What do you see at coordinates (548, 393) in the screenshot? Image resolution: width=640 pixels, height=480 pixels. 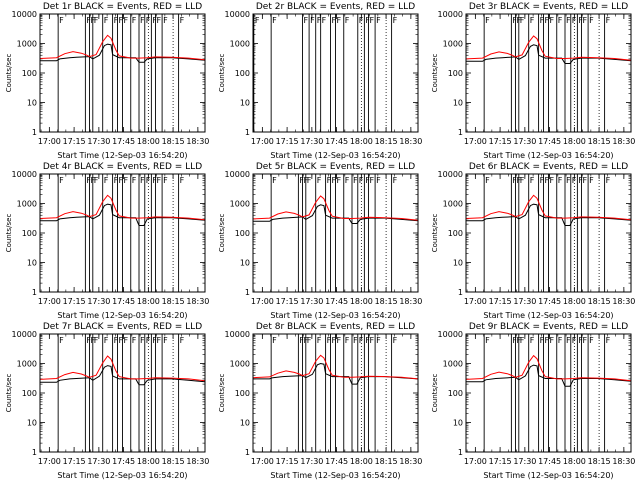 I see `plot-frame` at bounding box center [548, 393].